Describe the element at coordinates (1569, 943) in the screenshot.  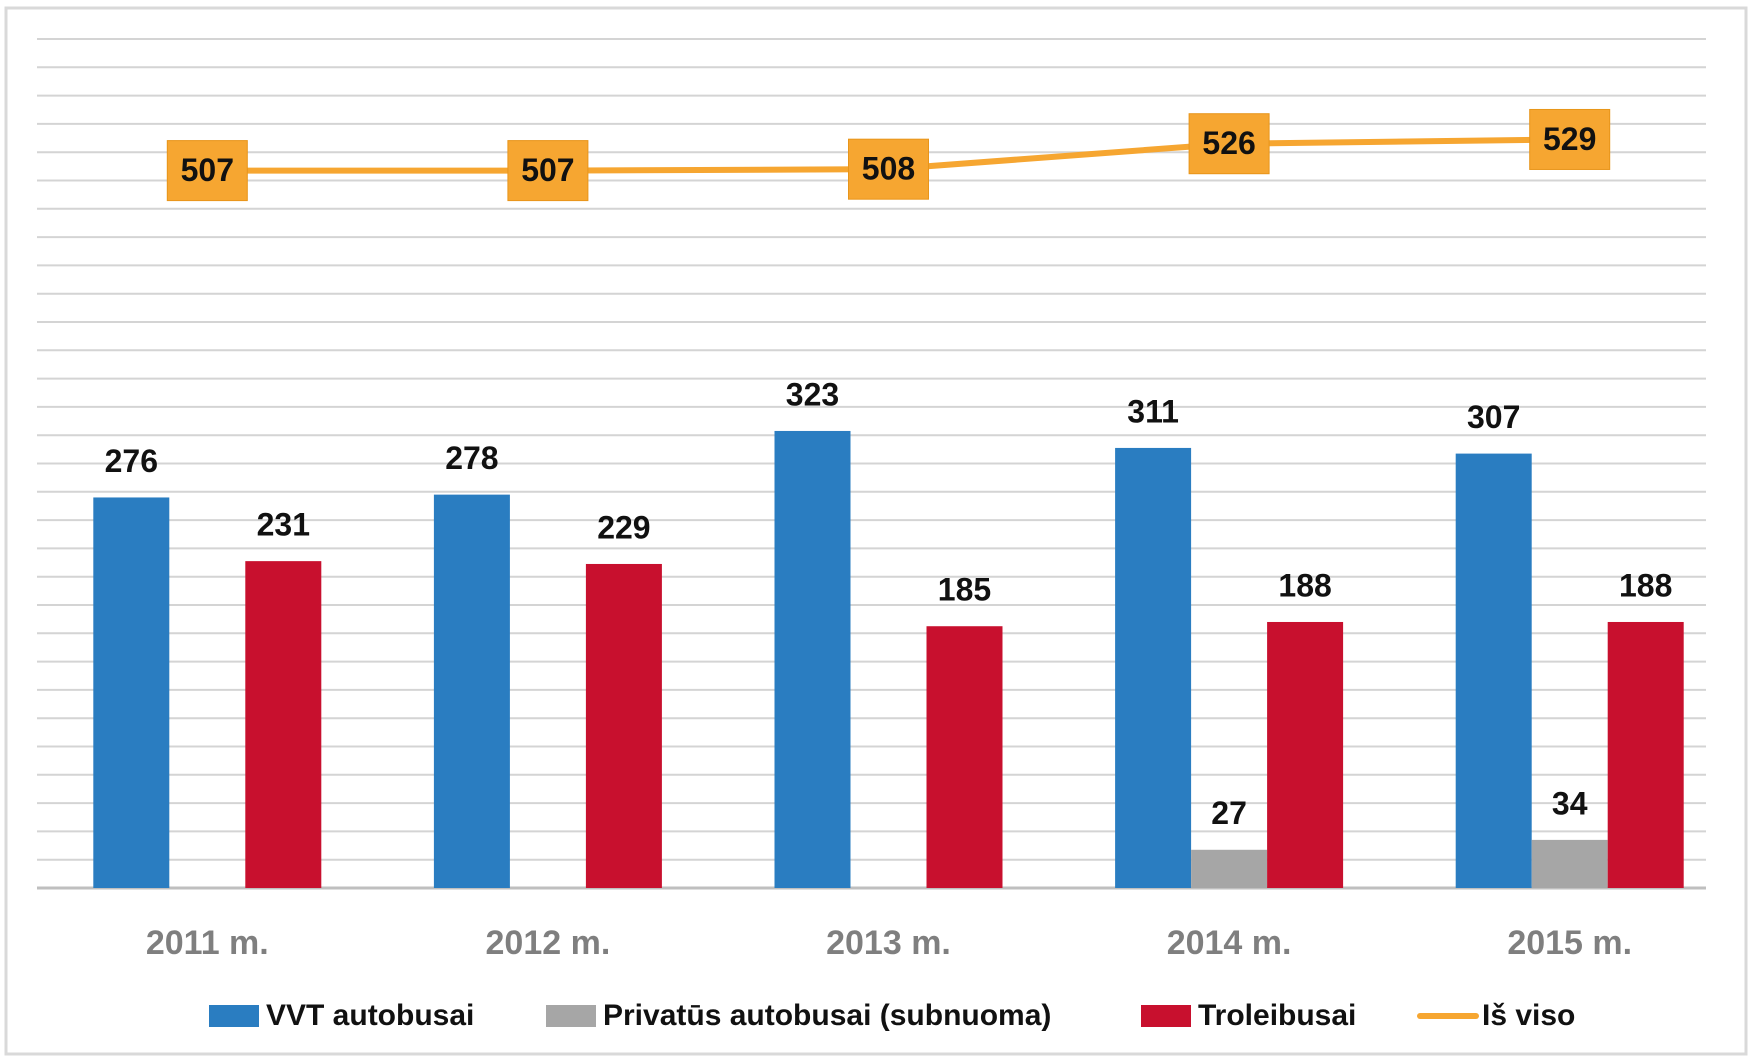
I see `x-tick-label: 2015 m.` at that location.